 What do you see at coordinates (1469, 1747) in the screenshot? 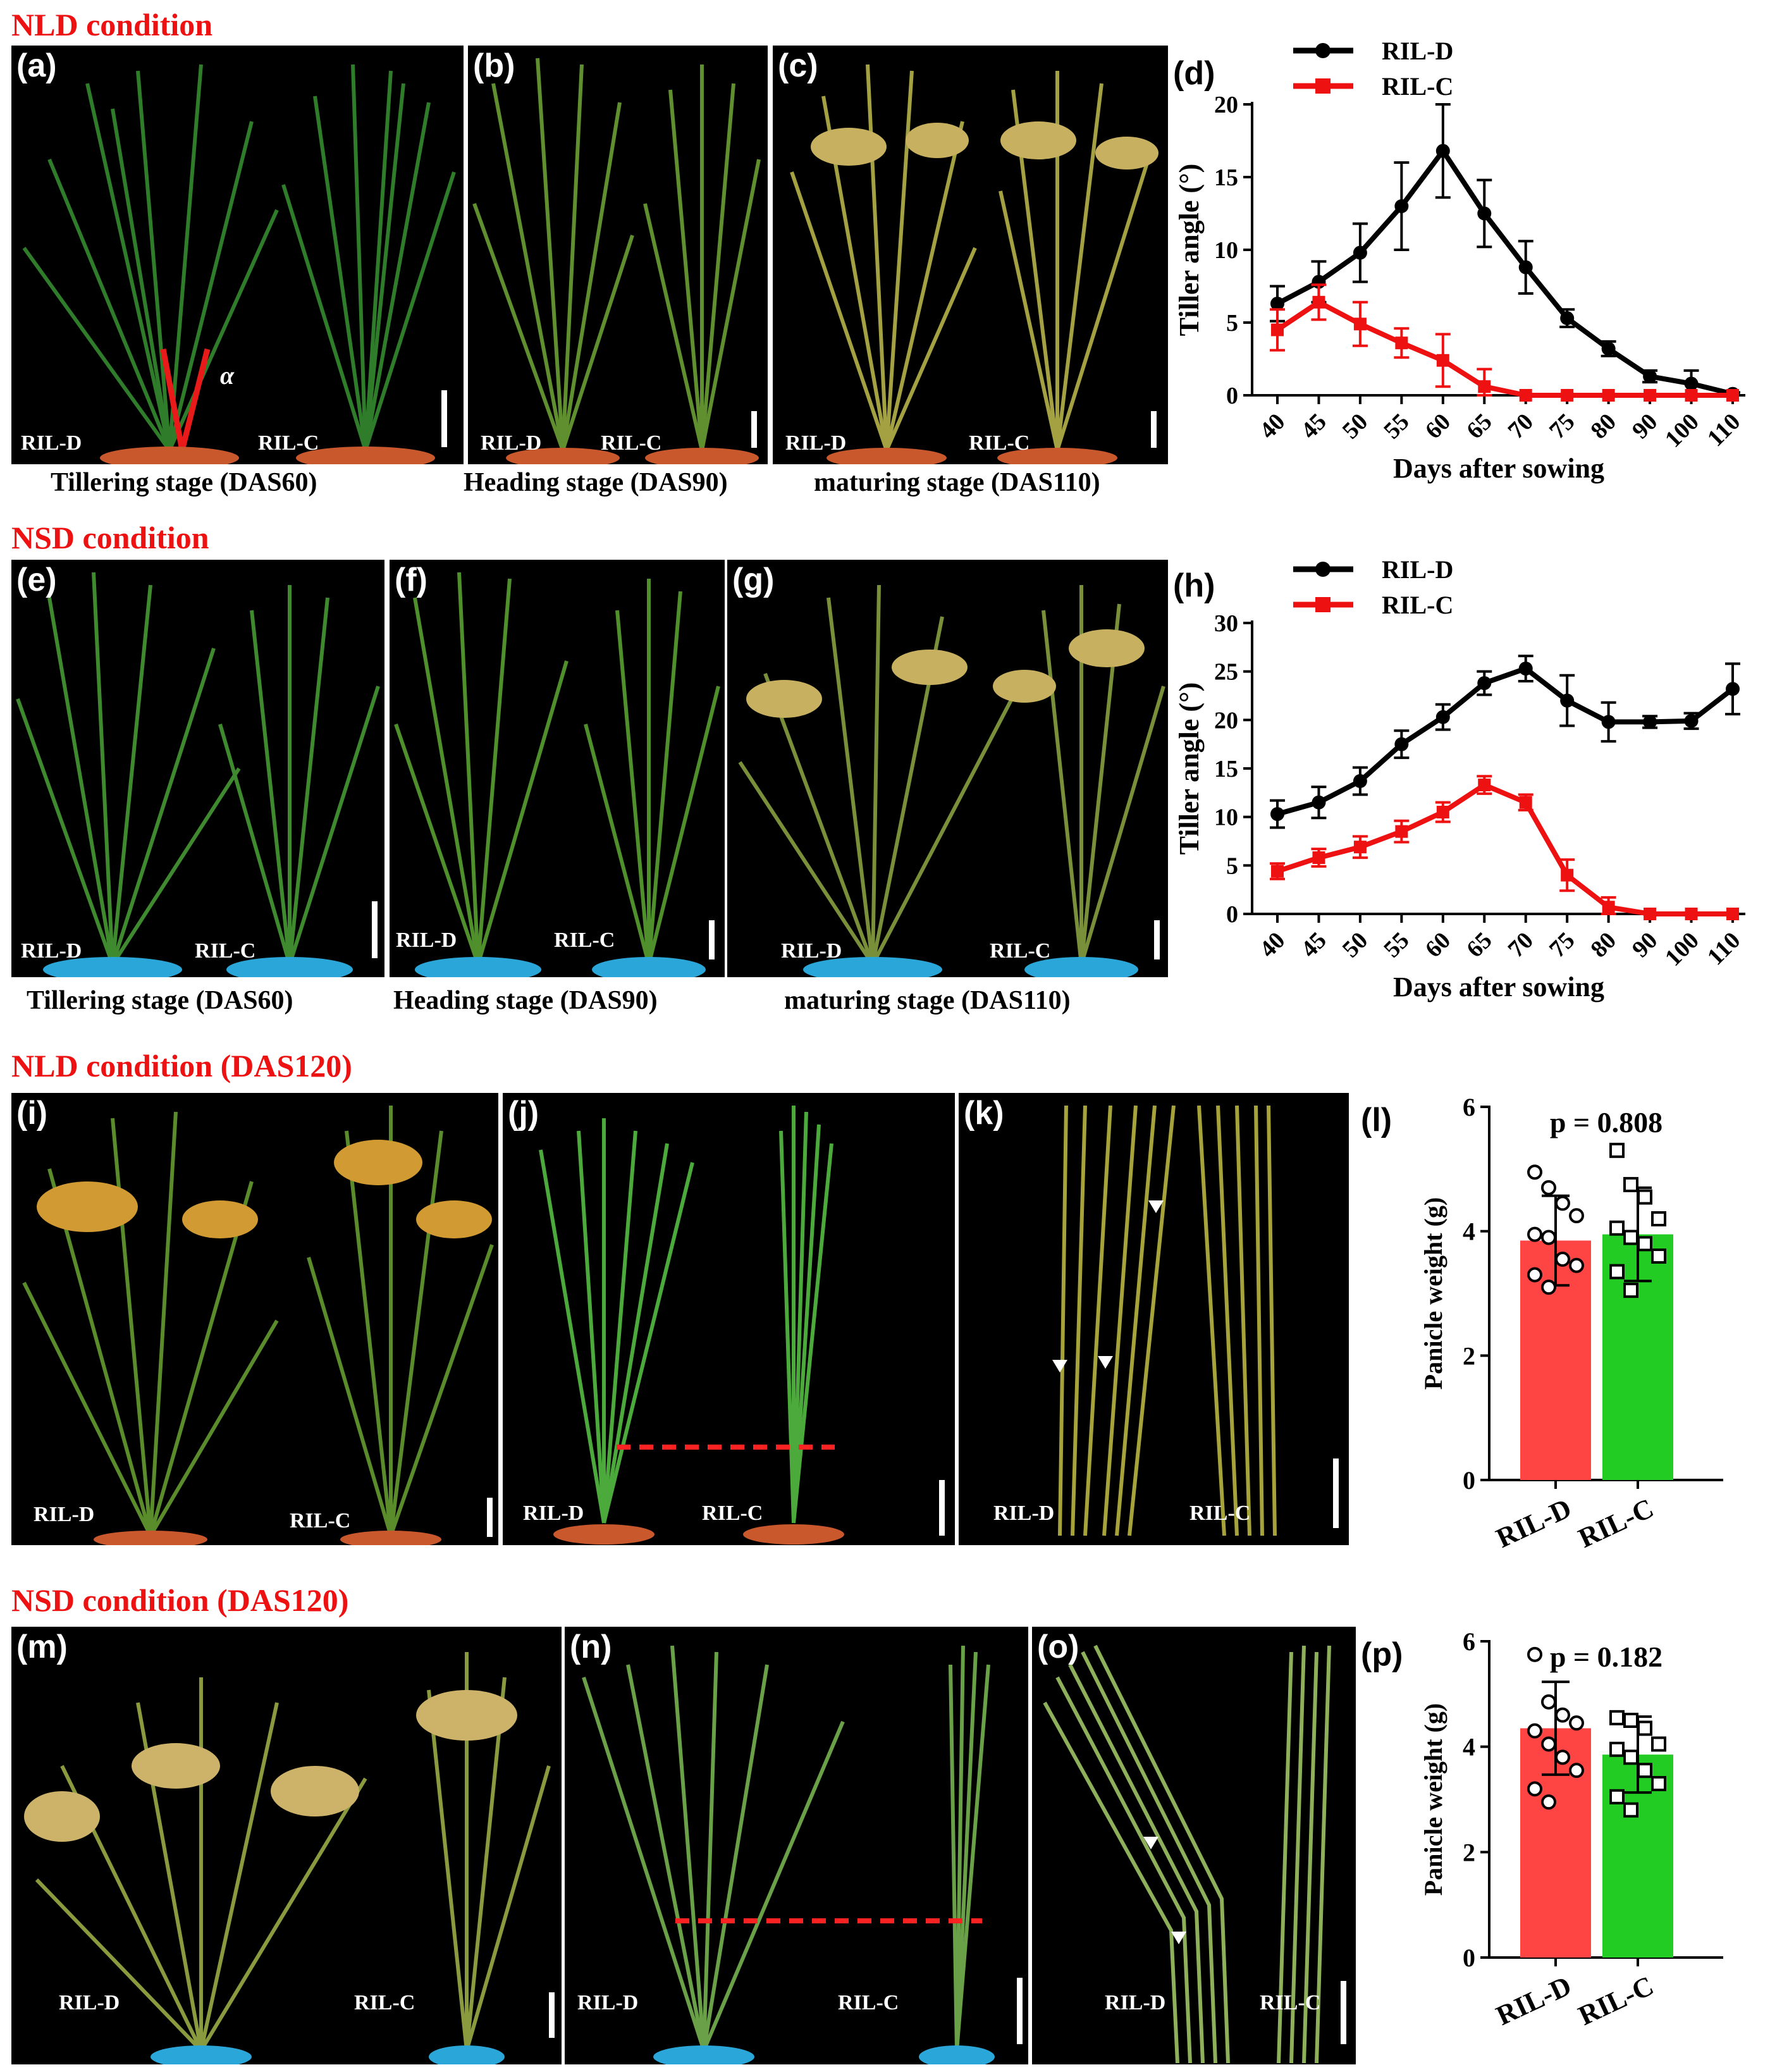
I see `y-tick-label: 4` at bounding box center [1469, 1747].